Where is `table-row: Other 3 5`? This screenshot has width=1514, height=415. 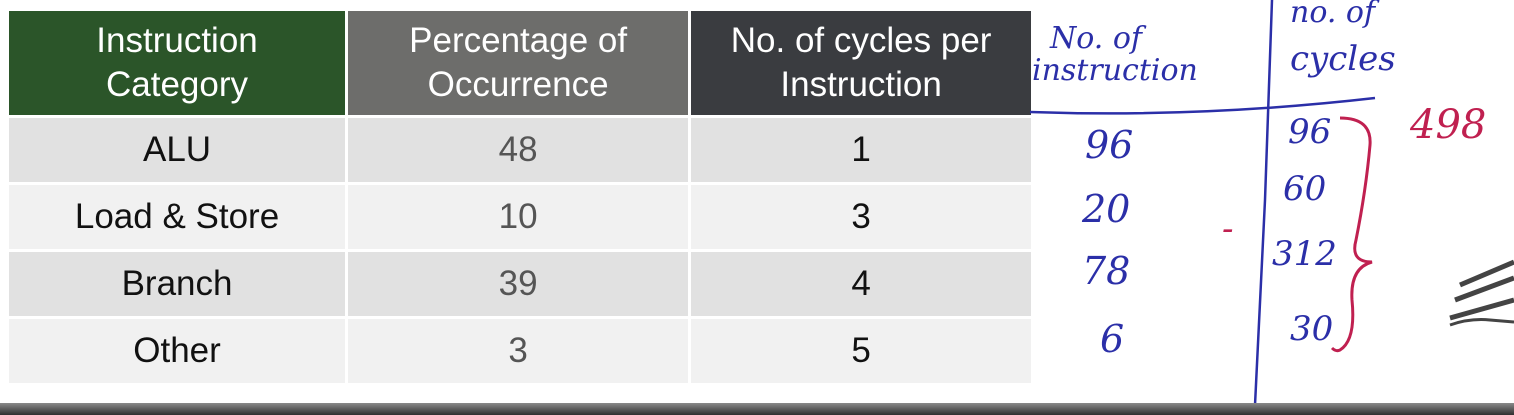 table-row: Other 3 5 is located at coordinates (520, 351).